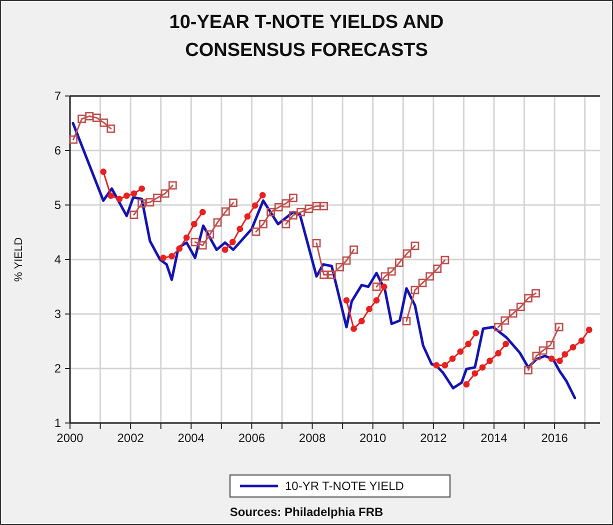  What do you see at coordinates (58, 369) in the screenshot?
I see `y-tick-label: 2` at bounding box center [58, 369].